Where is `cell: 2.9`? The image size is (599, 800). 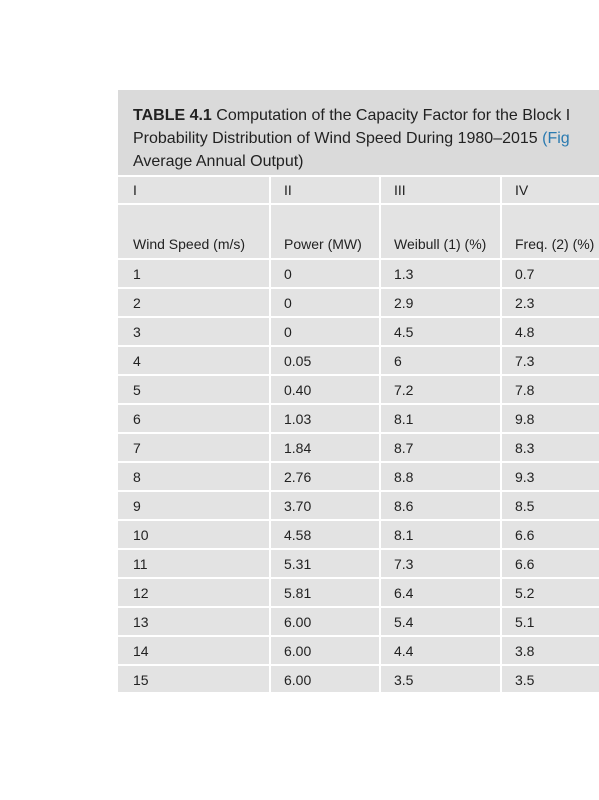 cell: 2.9 is located at coordinates (440, 303).